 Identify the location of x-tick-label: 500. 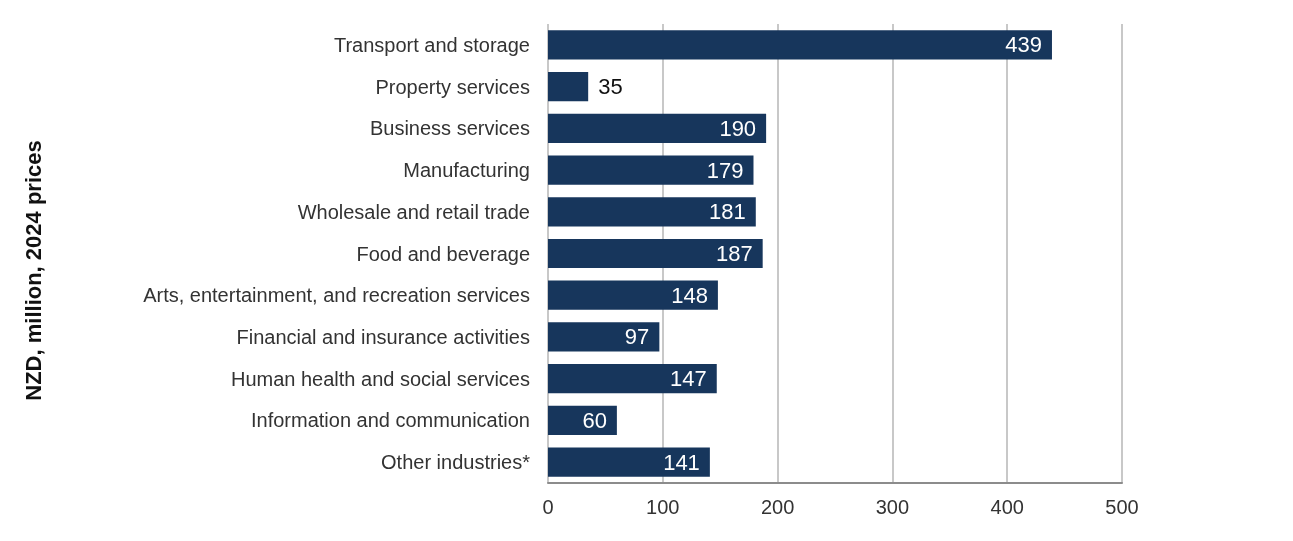
(1122, 507).